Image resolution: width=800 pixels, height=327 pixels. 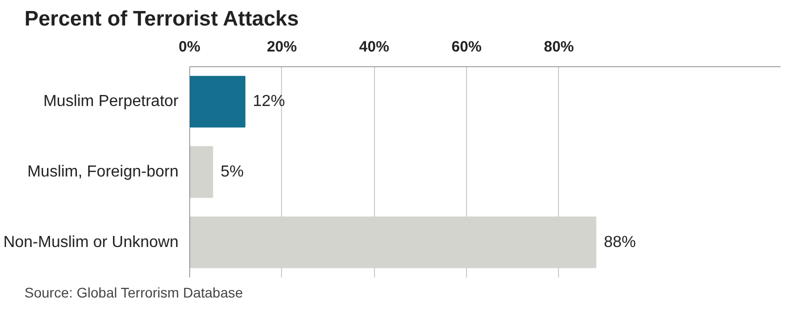 What do you see at coordinates (111, 101) in the screenshot?
I see `y-tick-label: Muslim Perpetrator` at bounding box center [111, 101].